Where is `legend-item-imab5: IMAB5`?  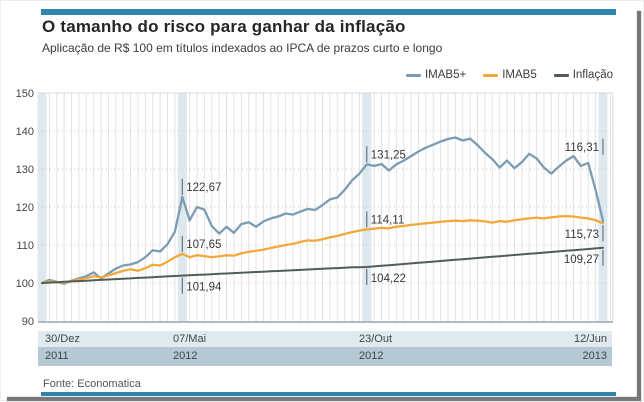
legend-item-imab5: IMAB5 is located at coordinates (510, 75).